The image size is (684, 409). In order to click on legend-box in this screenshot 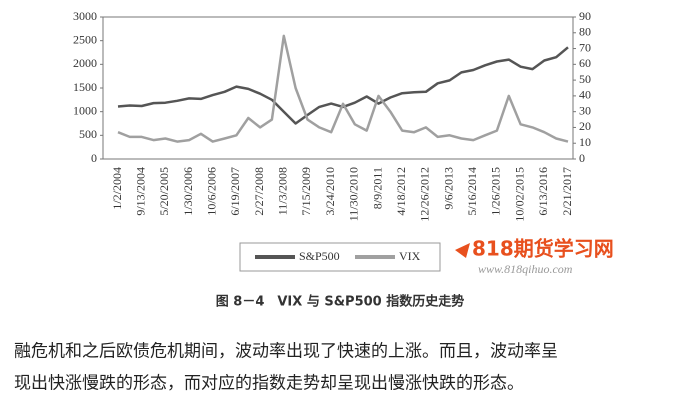, I will do `click(340, 257)`.